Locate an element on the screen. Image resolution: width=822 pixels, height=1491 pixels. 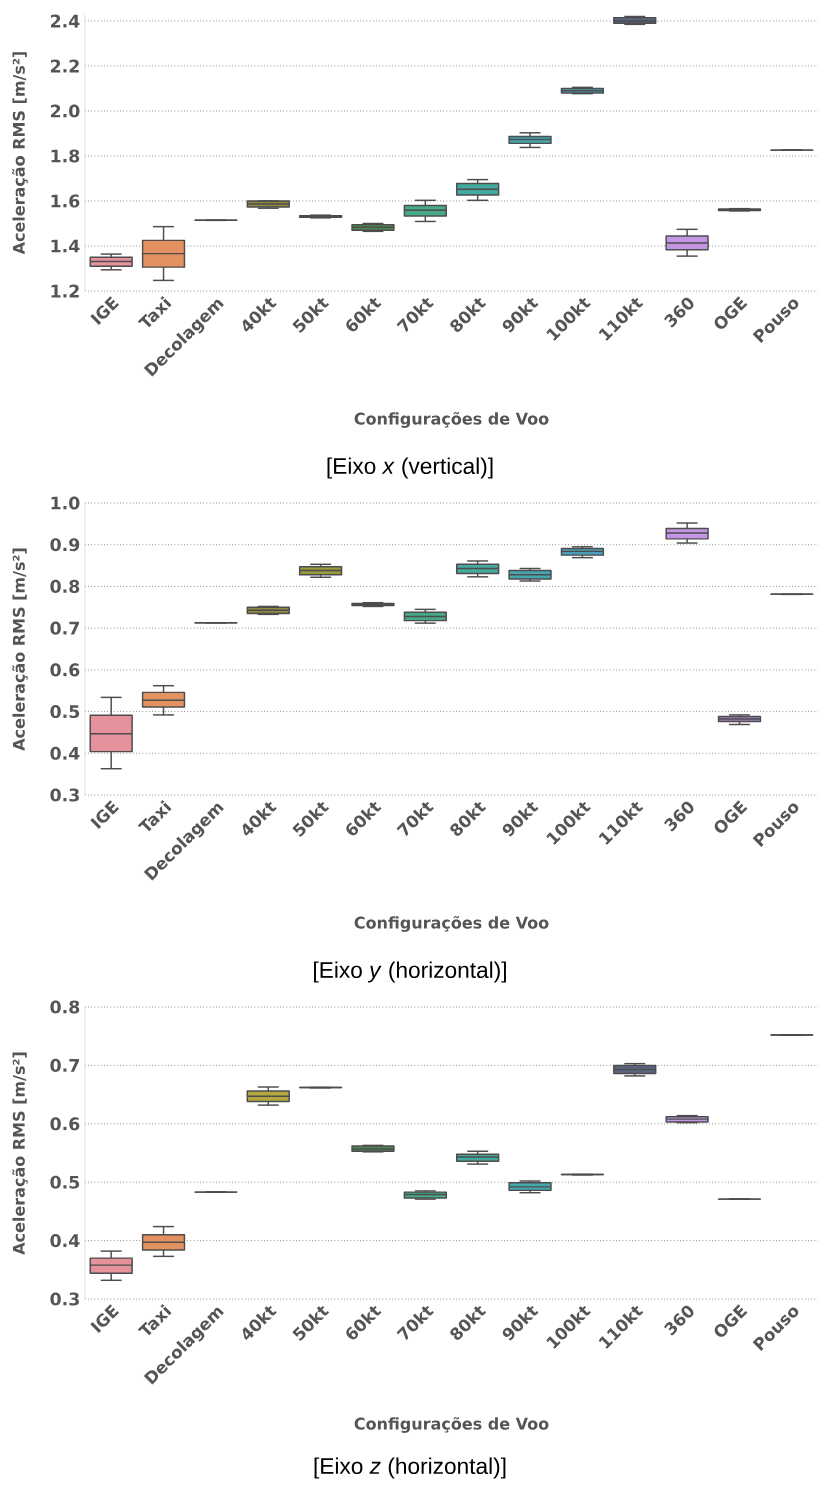
y-tick-label: 2.4 is located at coordinates (65, 21).